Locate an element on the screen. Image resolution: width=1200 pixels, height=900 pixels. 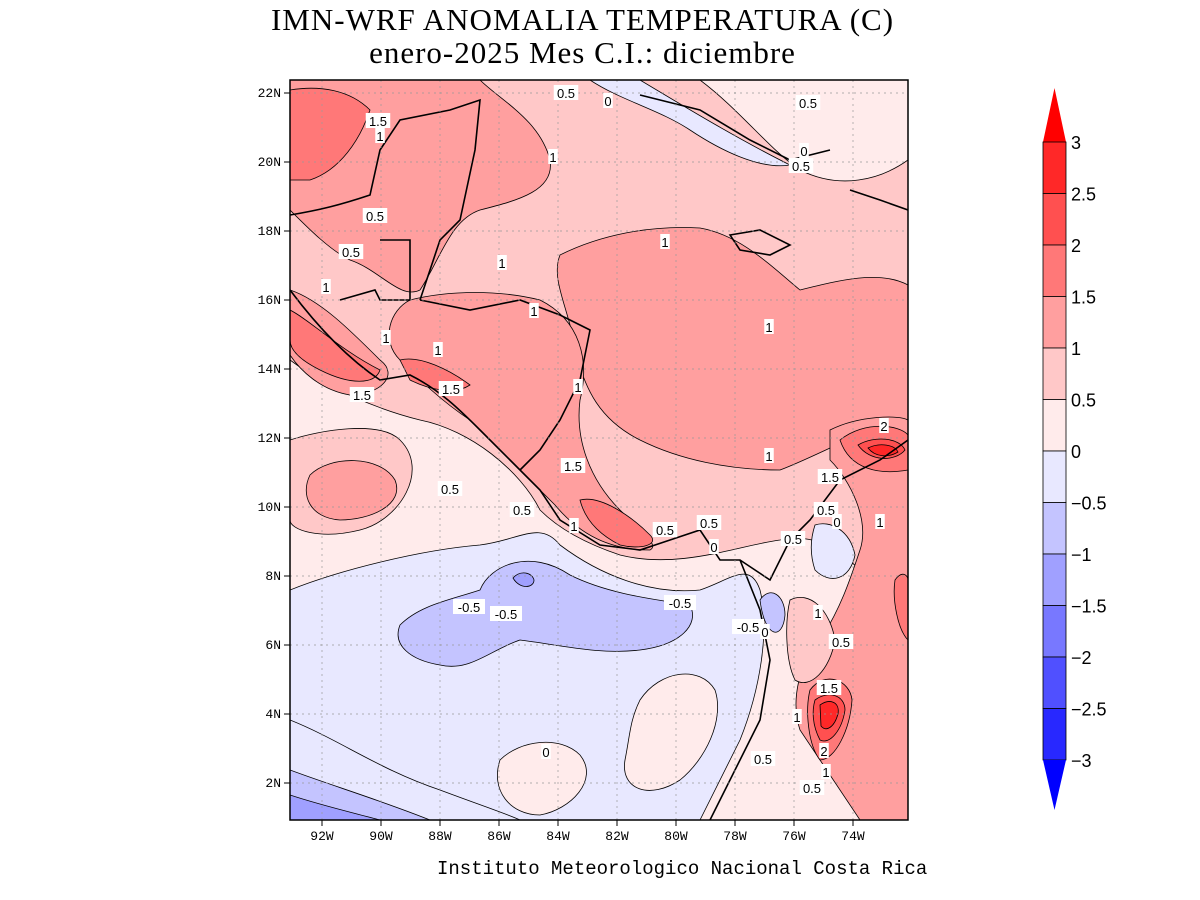
anomaly-0.5-1 is located at coordinates (811, 640).